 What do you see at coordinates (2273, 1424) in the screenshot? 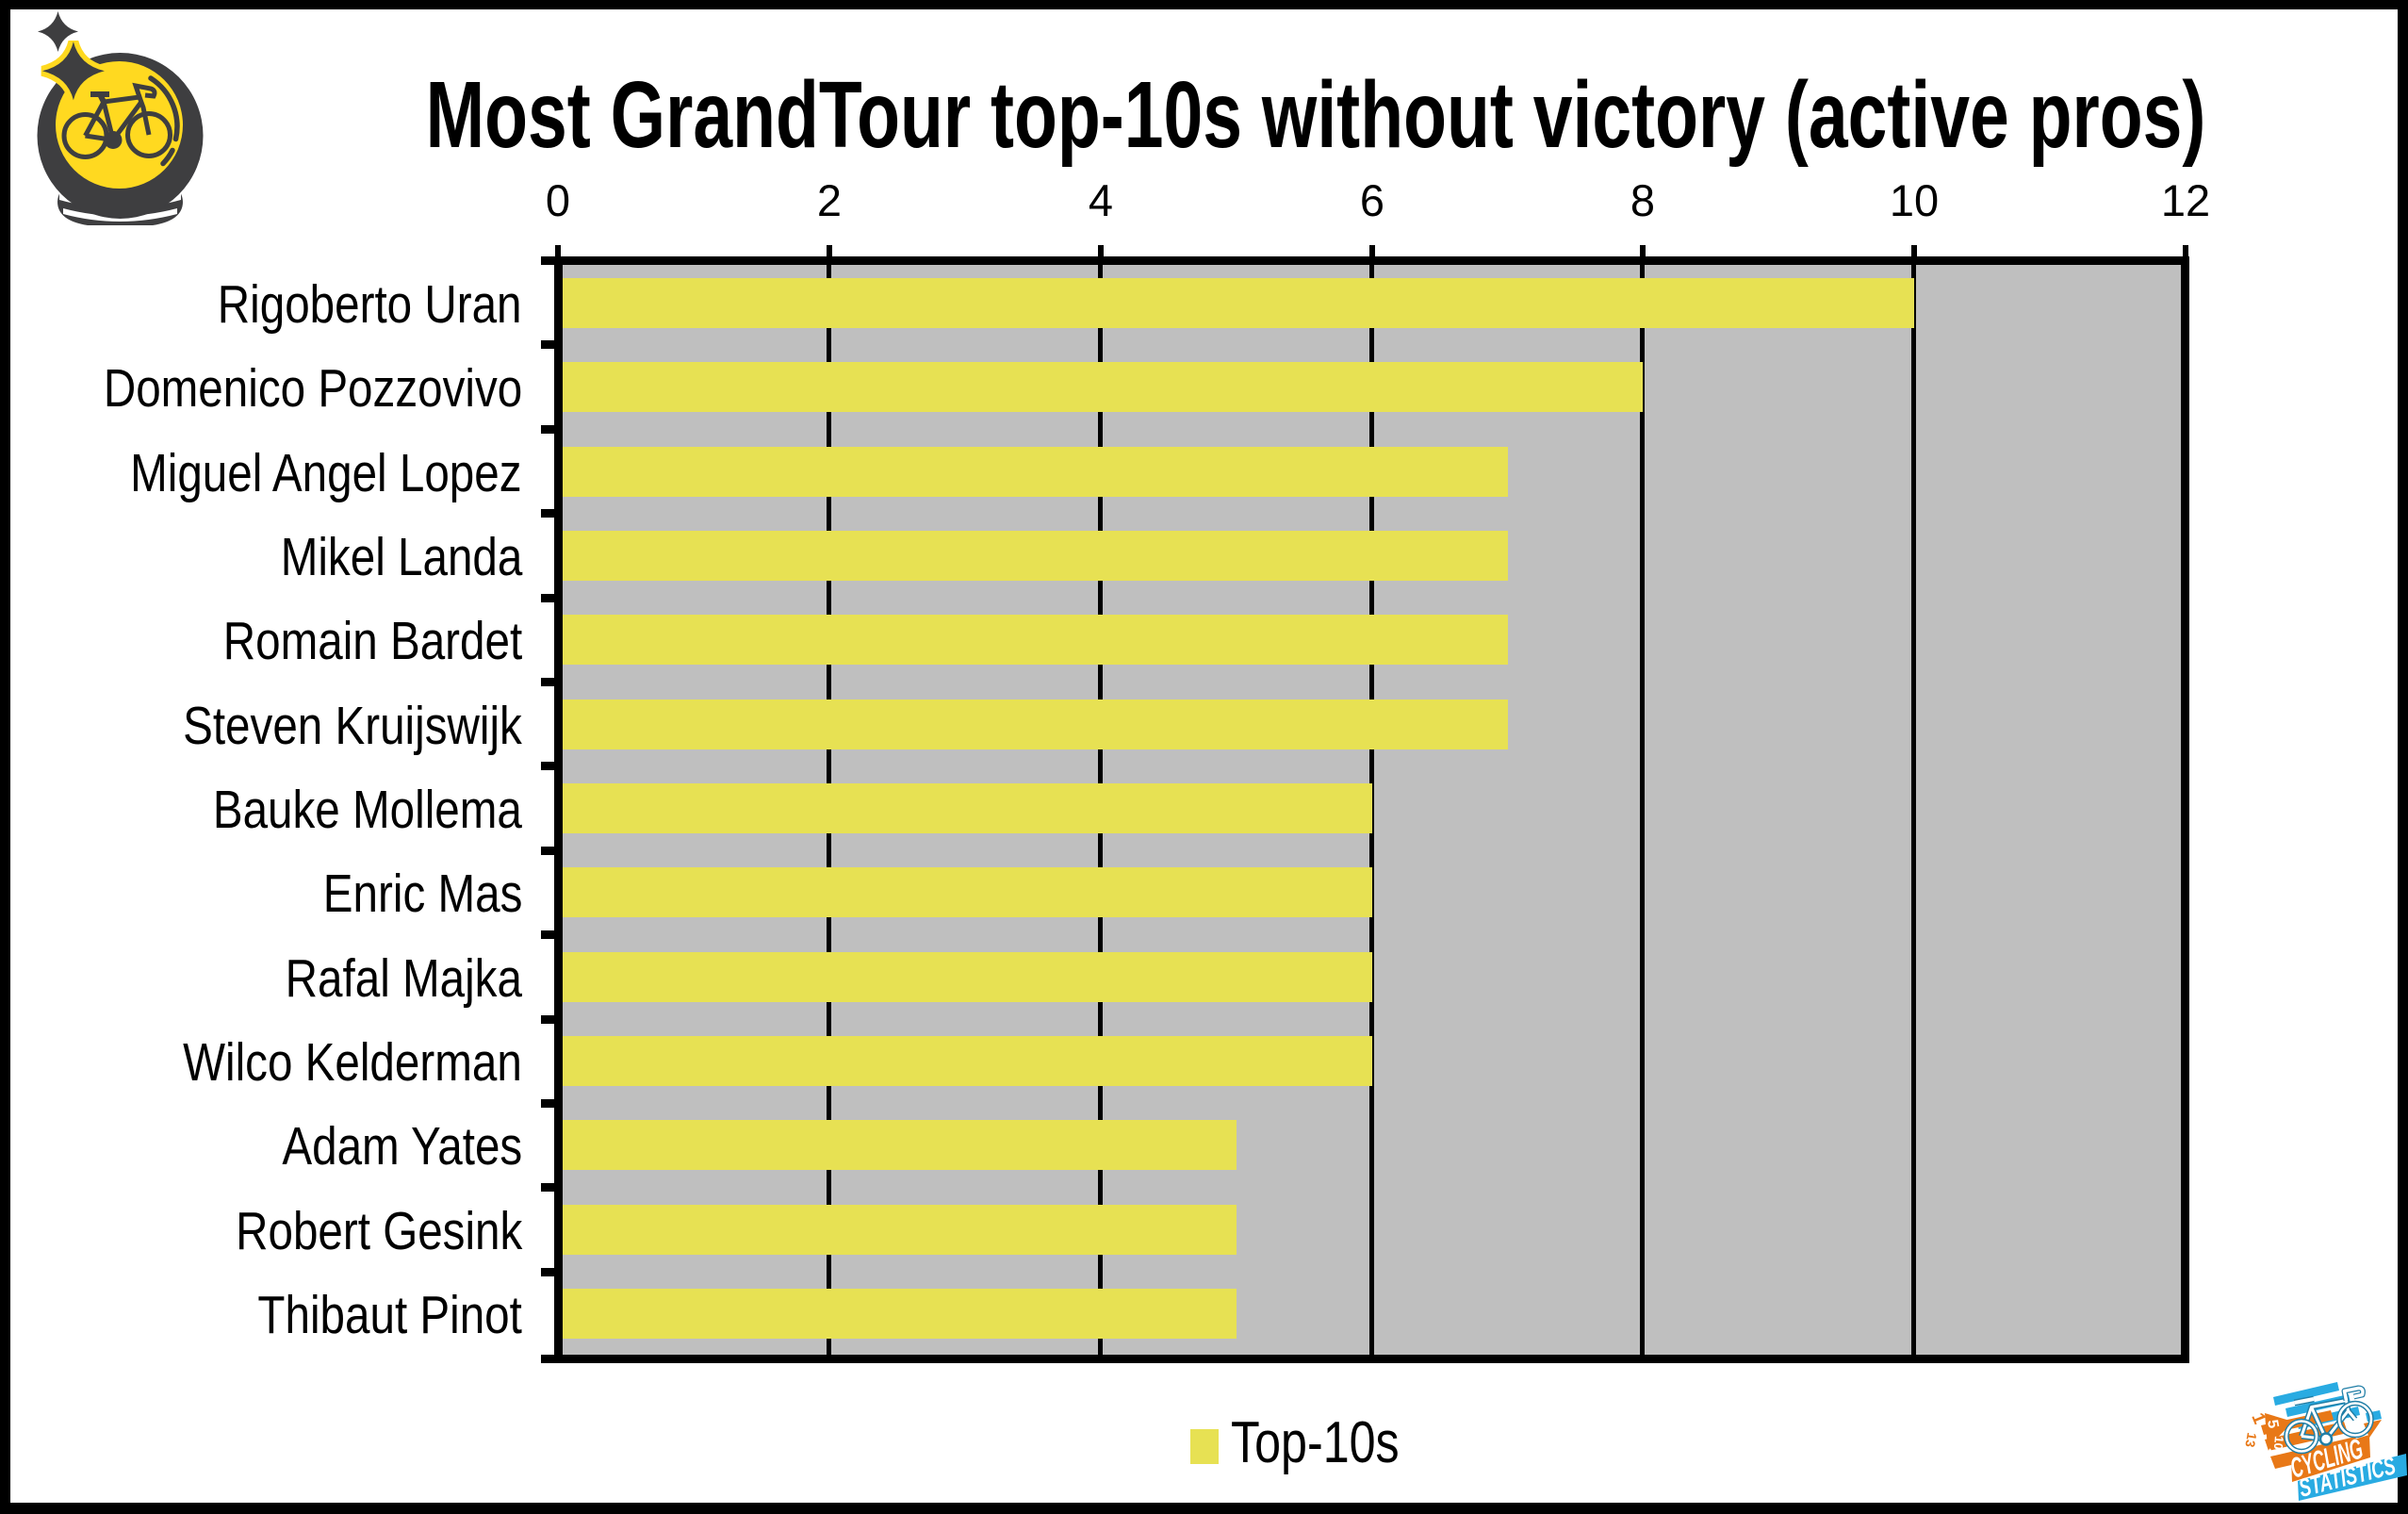
I see `svg-text: 5` at bounding box center [2273, 1424].